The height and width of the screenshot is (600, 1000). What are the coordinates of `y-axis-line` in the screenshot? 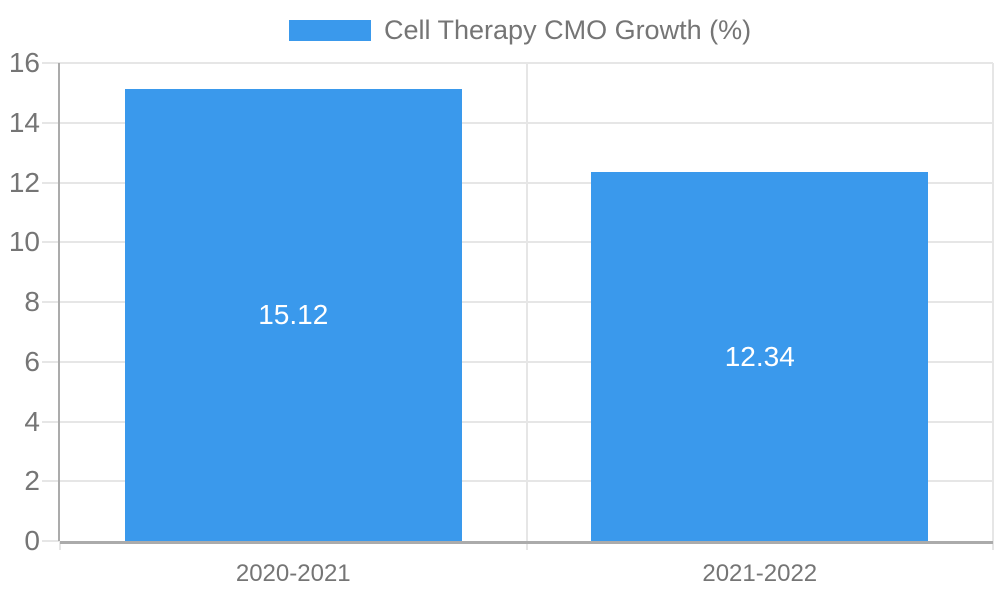 It's located at (59, 302).